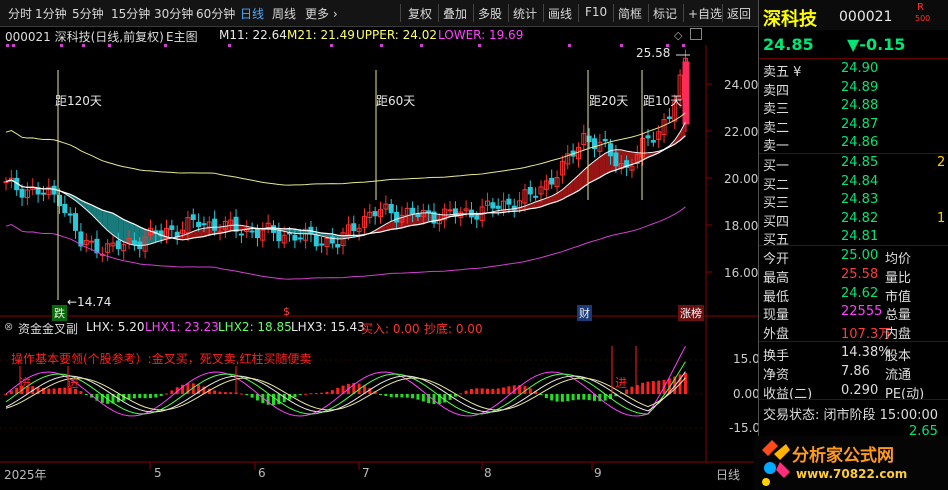 The height and width of the screenshot is (490, 948). I want to click on diamond-icon: ◇, so click(678, 35).